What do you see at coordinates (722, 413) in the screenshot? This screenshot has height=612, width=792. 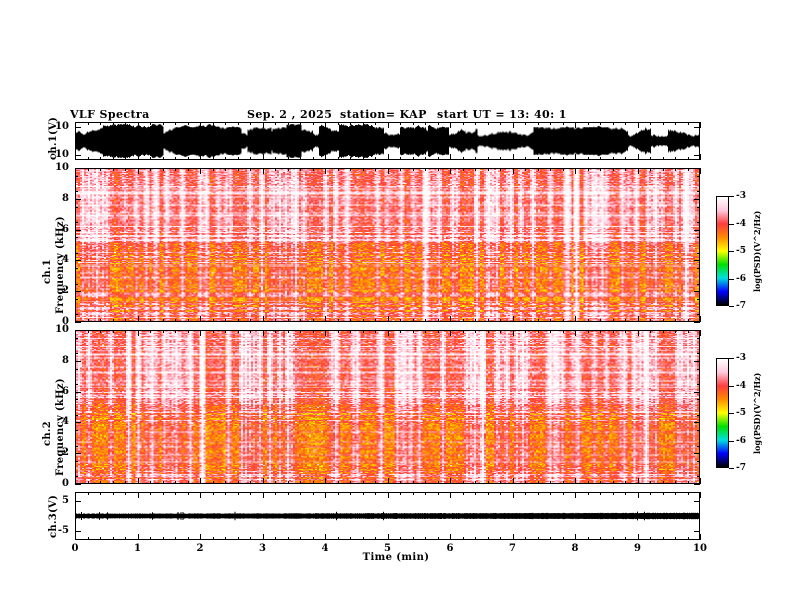 I see `ch2-colorbar-gradient` at bounding box center [722, 413].